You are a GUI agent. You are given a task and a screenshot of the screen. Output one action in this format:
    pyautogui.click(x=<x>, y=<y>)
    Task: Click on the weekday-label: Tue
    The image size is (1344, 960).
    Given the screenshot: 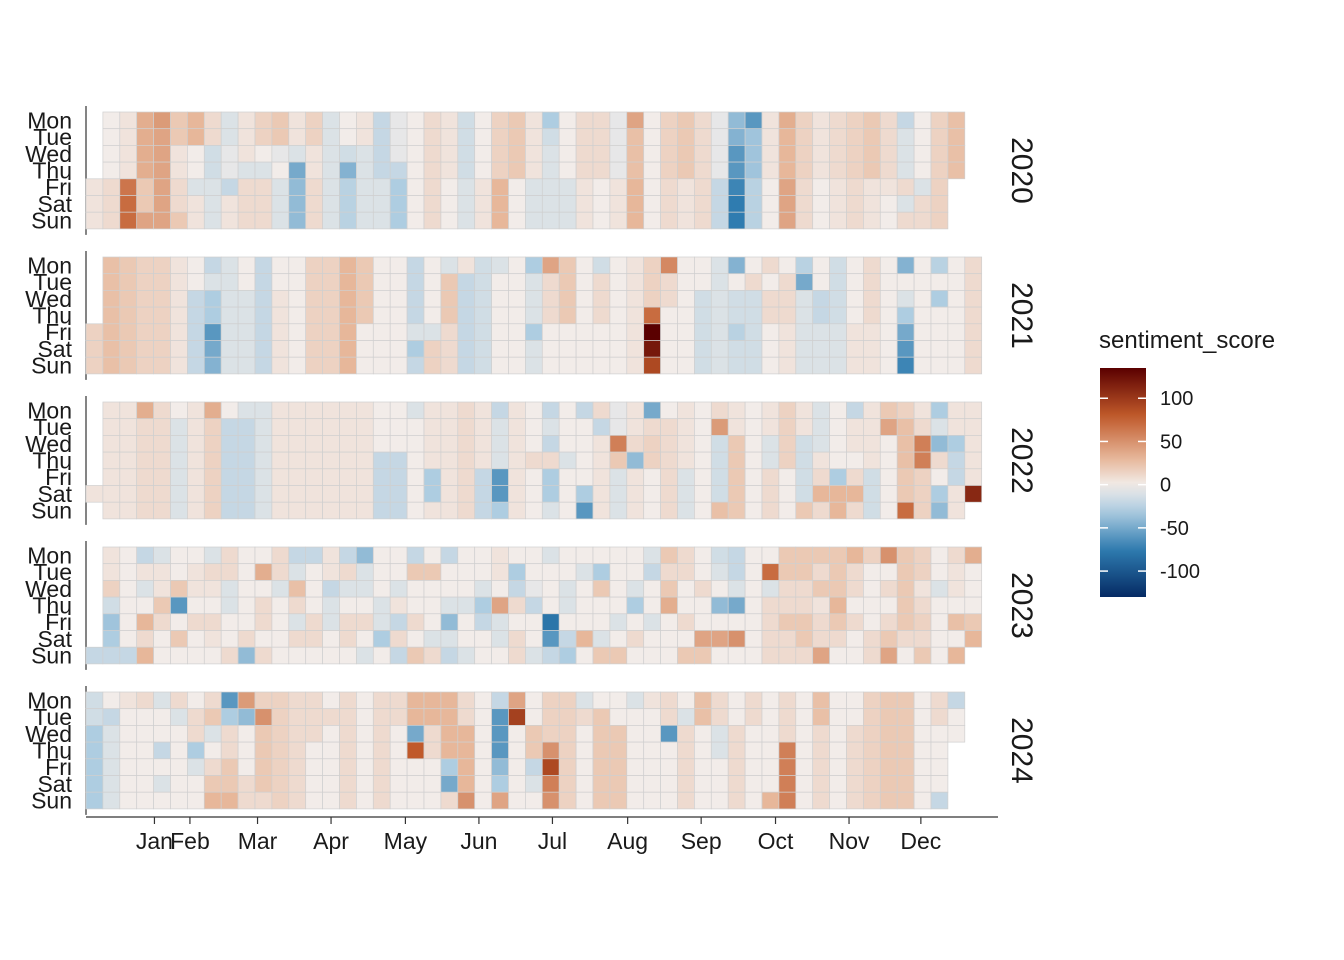 What is the action you would take?
    pyautogui.click(x=52, y=717)
    